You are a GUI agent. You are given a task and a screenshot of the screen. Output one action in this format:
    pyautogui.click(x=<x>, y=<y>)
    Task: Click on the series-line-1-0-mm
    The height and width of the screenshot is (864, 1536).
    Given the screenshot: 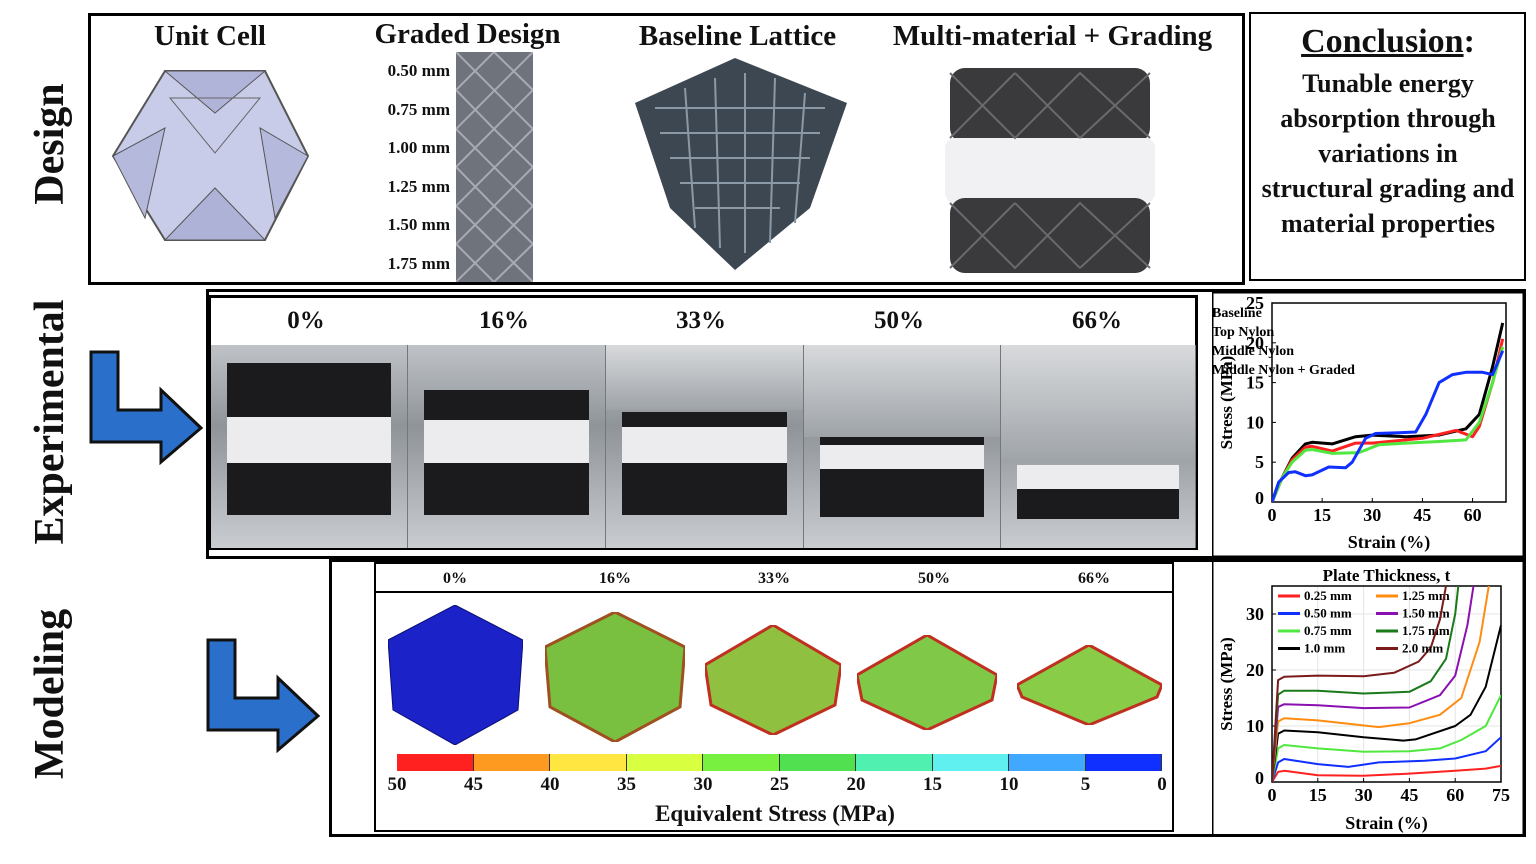 What is the action you would take?
    pyautogui.click(x=1386, y=703)
    